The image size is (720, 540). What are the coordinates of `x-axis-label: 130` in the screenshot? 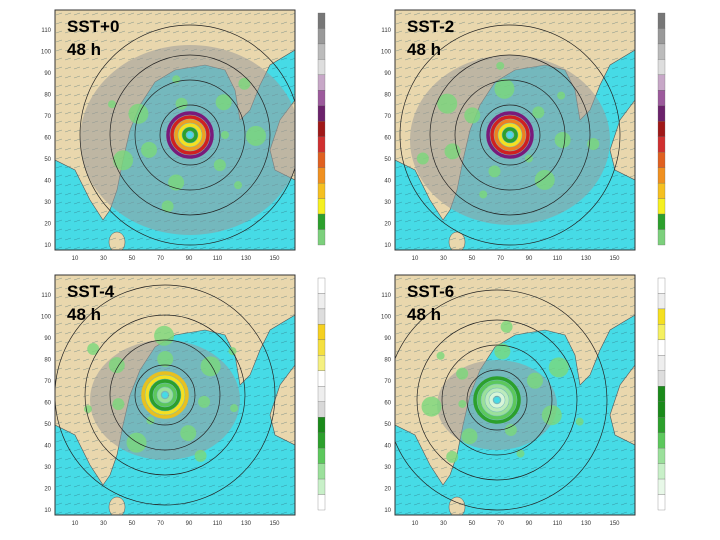 It's located at (246, 524).